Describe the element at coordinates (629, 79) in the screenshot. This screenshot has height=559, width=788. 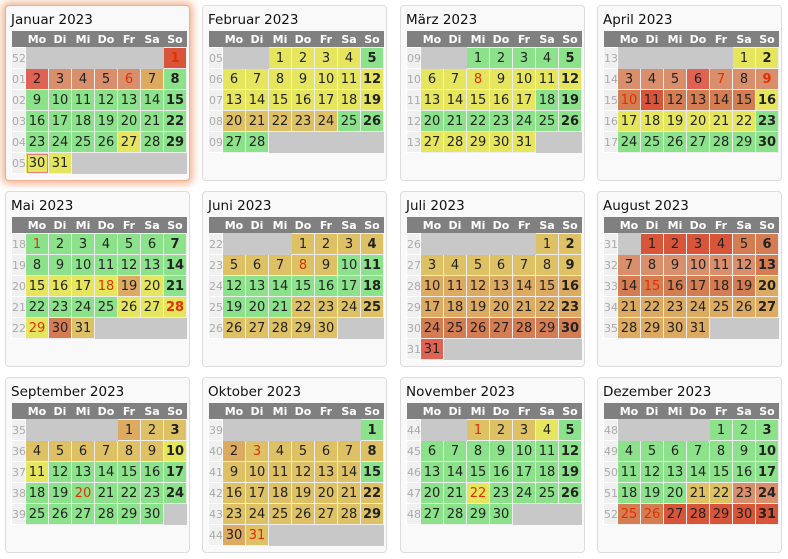
I see `day-cell: 3` at that location.